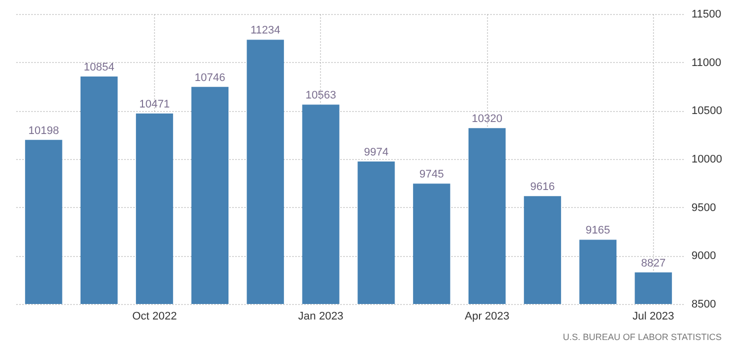  Describe the element at coordinates (707, 160) in the screenshot. I see `y-tick-label: 10000` at that location.